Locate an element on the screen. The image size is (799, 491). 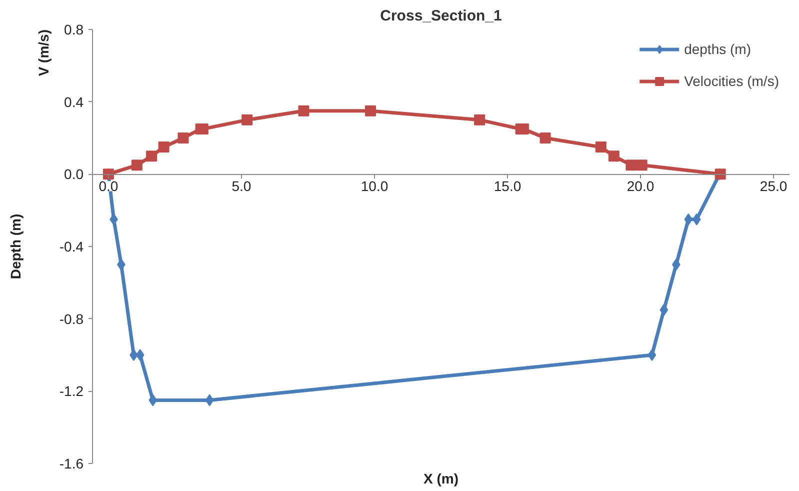
x-tick-label: 15.0 is located at coordinates (508, 186).